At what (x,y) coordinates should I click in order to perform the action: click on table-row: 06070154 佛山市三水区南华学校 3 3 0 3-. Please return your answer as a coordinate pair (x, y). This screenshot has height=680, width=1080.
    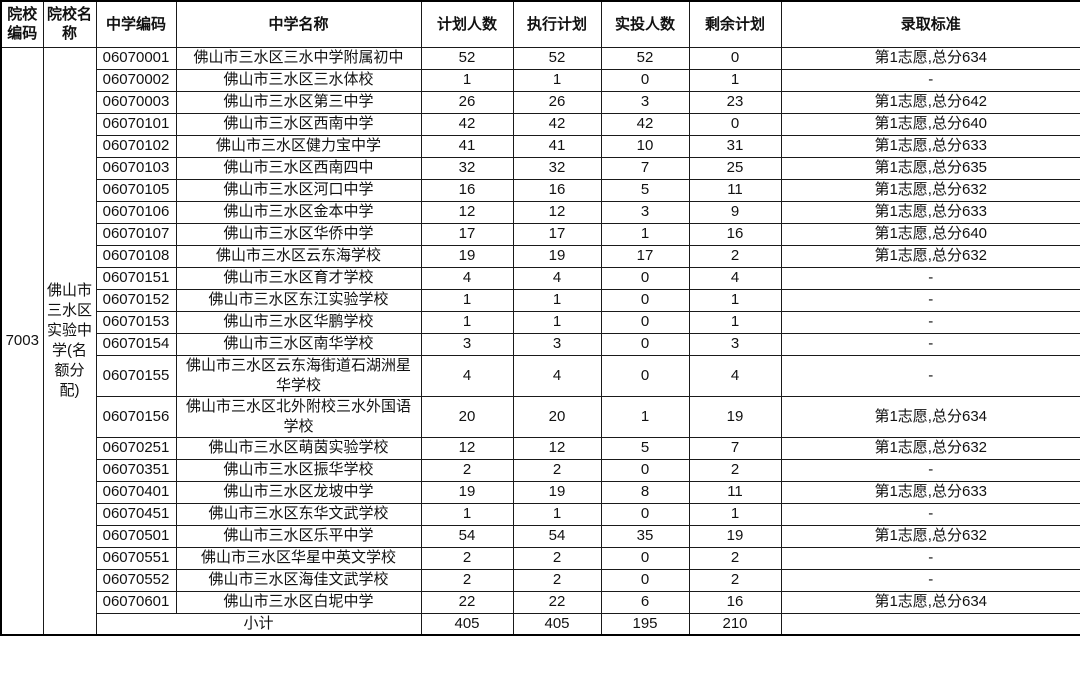
    Looking at the image, I should click on (540, 344).